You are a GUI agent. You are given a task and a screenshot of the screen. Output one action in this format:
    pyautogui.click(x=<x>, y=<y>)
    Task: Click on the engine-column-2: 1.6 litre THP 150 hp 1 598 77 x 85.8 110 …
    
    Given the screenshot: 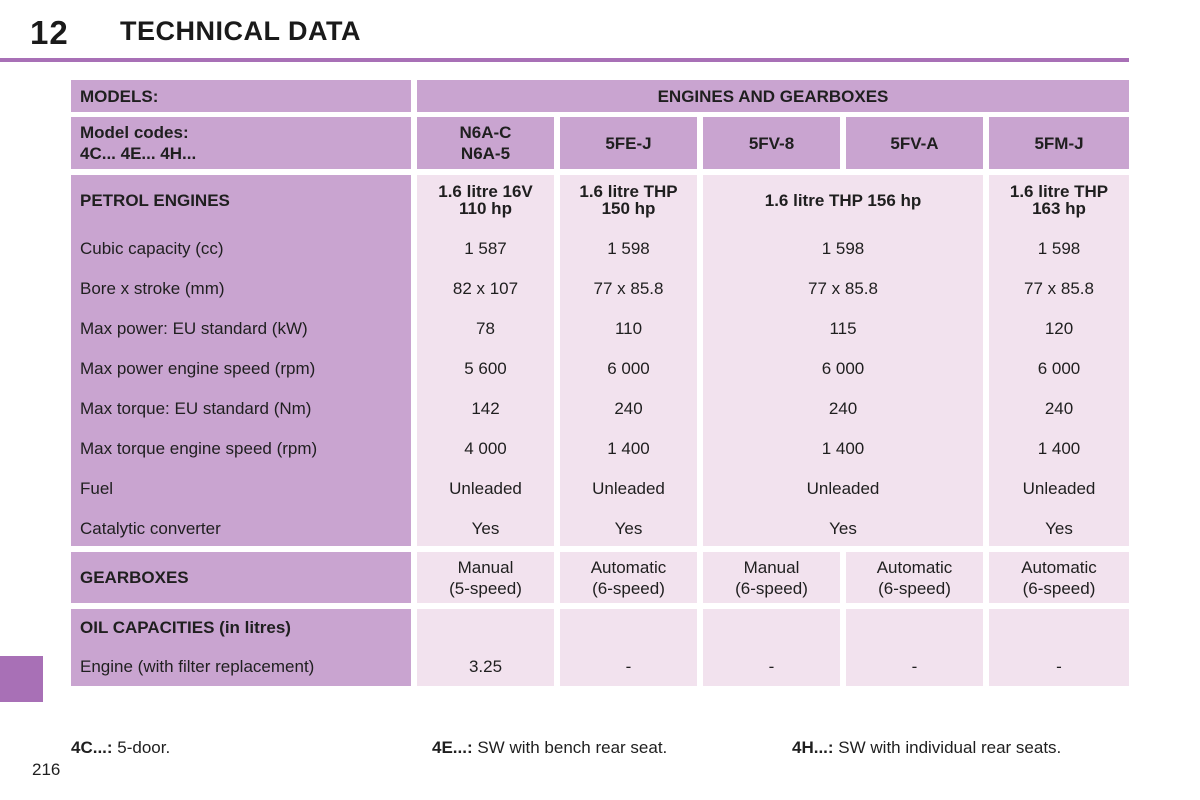 What is the action you would take?
    pyautogui.click(x=628, y=360)
    